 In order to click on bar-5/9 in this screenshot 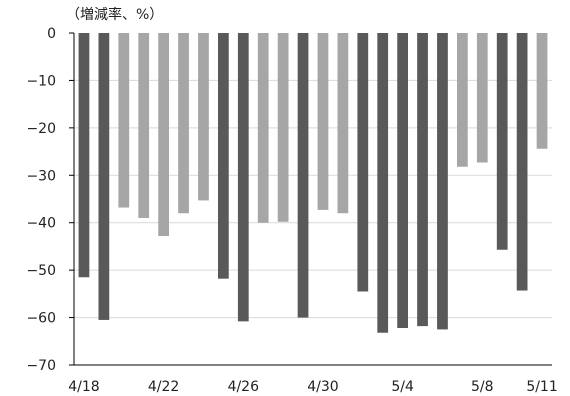, I will do `click(502, 141)`.